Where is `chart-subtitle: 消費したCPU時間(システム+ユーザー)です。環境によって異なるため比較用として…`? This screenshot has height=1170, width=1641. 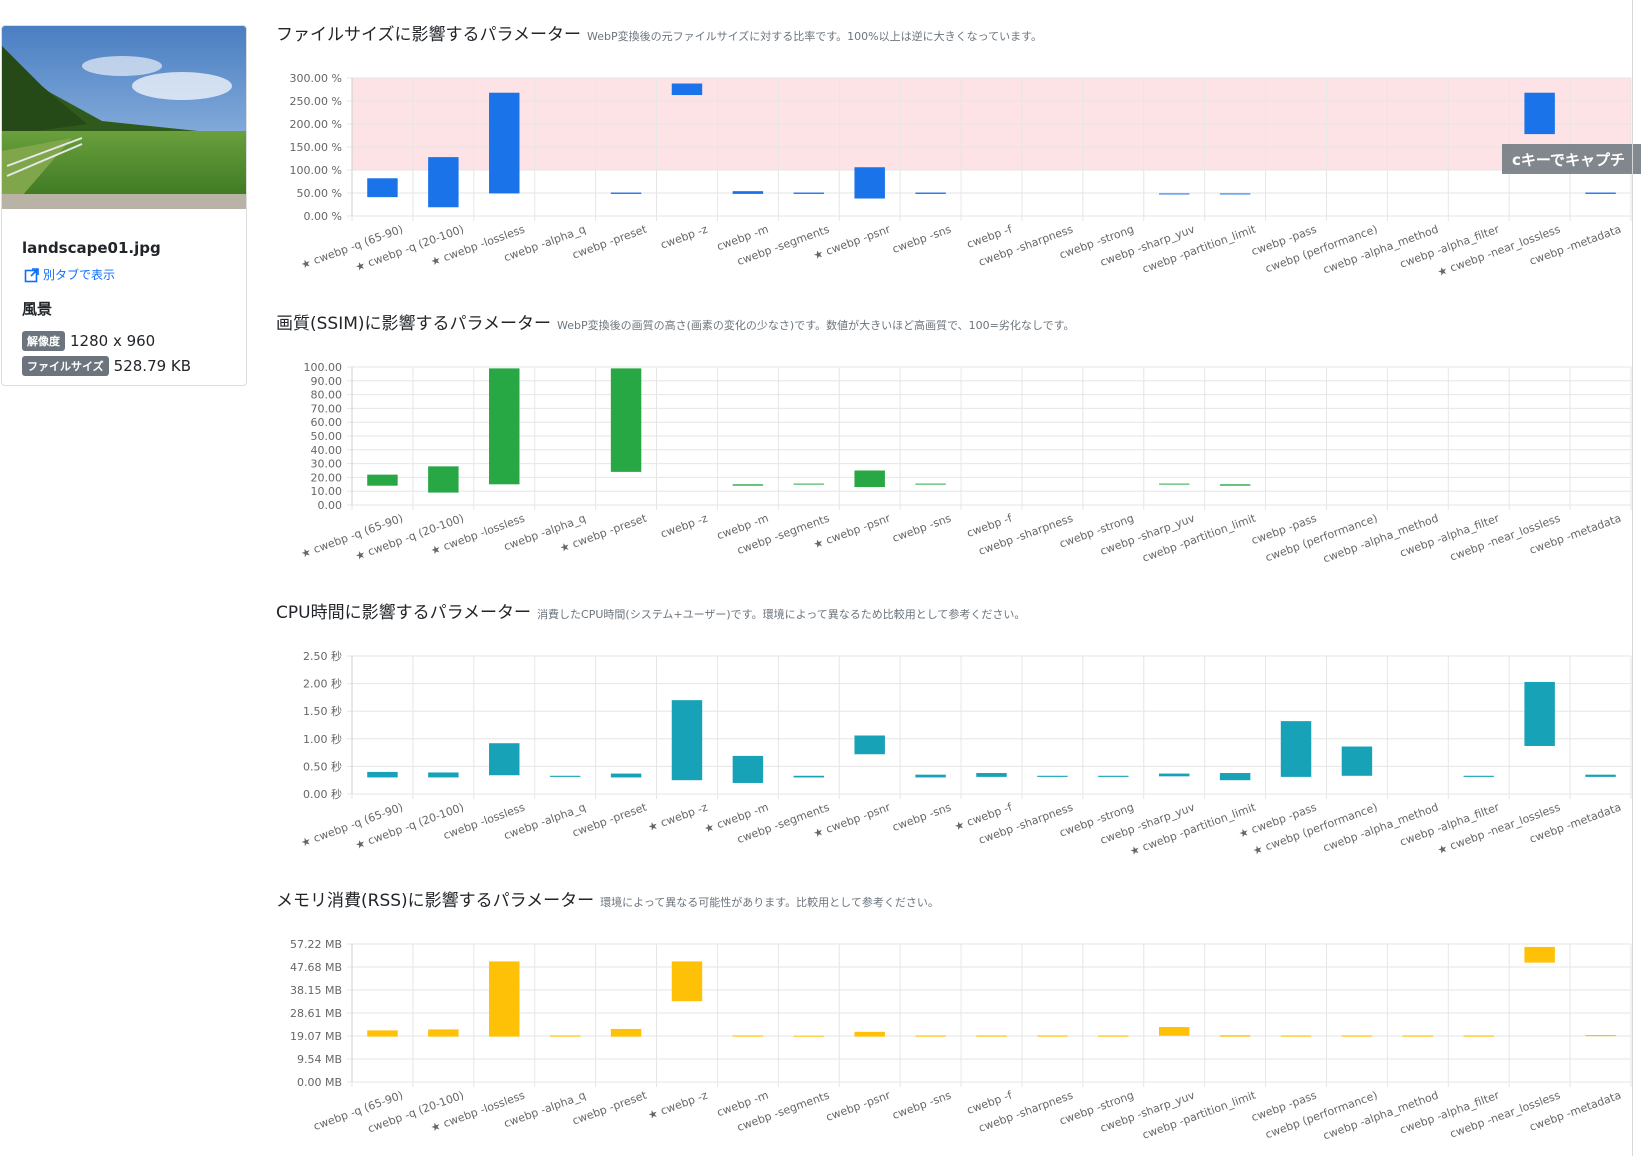 chart-subtitle: 消費したCPU時間(システム+ユーザー)です。環境によって異なるため比較用として… is located at coordinates (781, 614).